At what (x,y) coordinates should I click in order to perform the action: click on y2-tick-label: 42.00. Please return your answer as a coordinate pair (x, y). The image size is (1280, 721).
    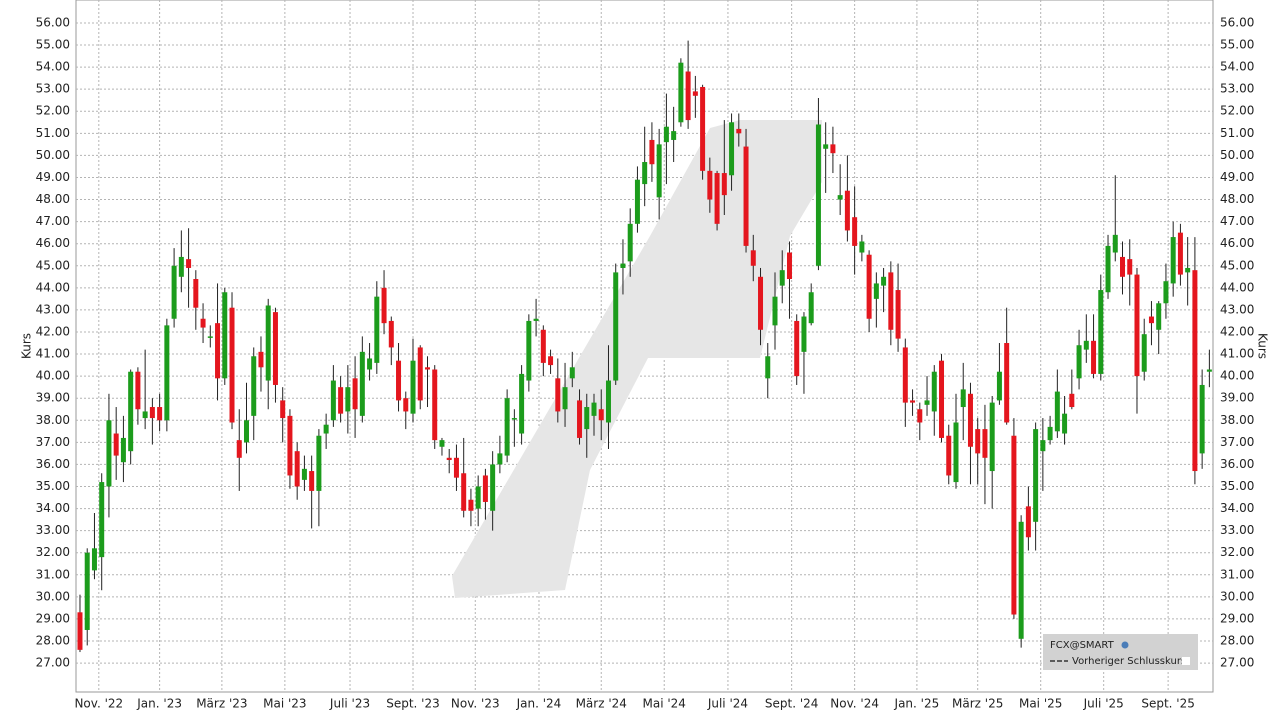
    Looking at the image, I should click on (1237, 331).